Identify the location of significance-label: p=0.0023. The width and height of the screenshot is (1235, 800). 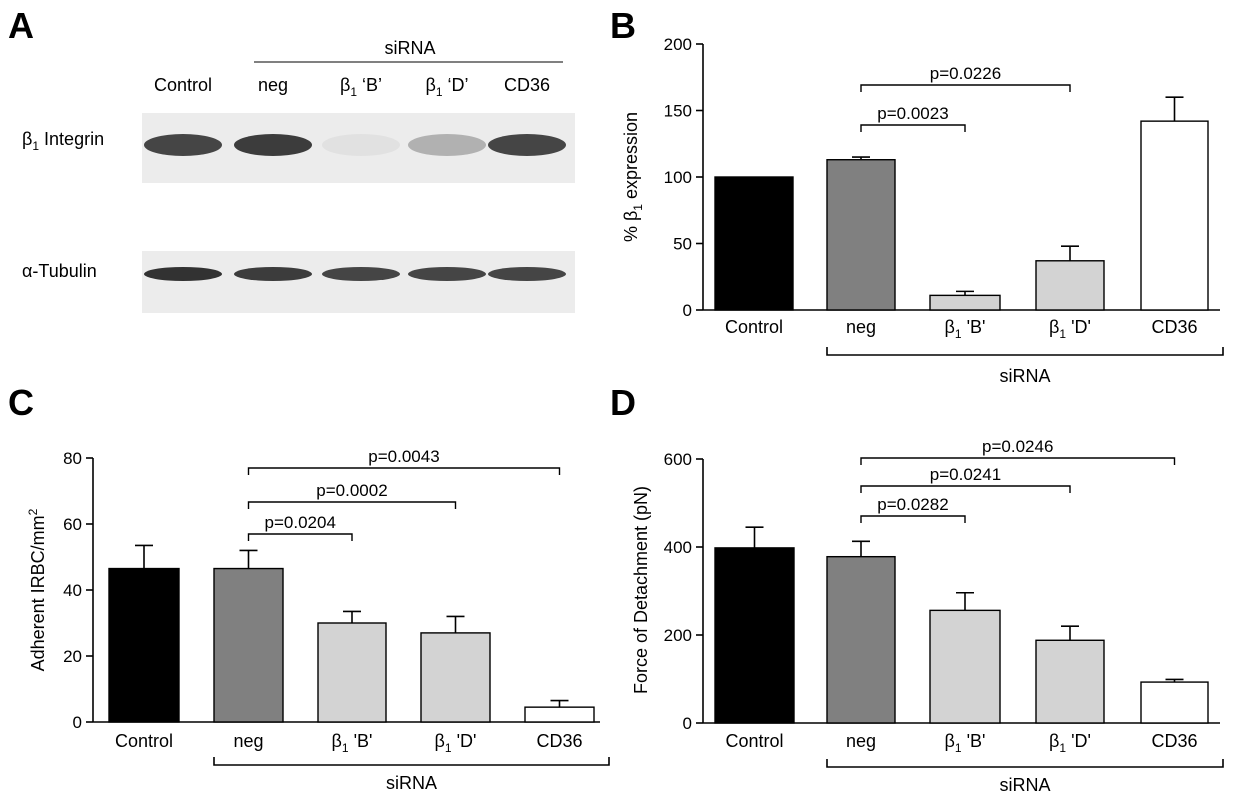
(912, 113).